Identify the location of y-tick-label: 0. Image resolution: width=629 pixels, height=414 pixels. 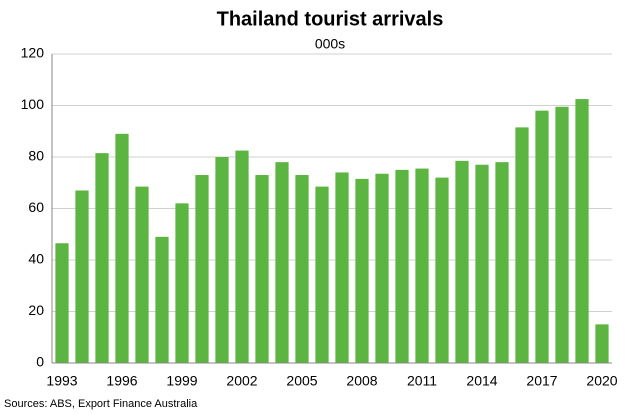
(40, 362).